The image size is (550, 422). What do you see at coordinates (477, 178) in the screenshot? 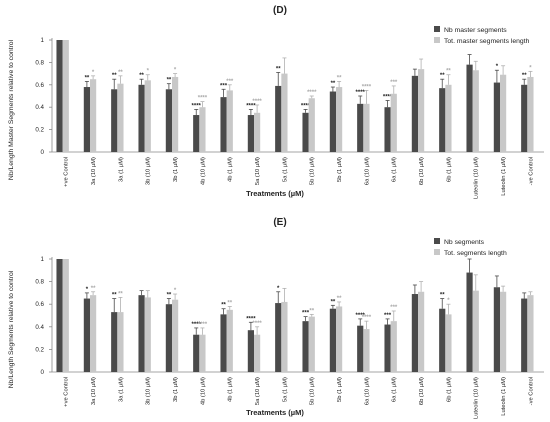
I see `x-category-label: Luteolin (10 µM)` at bounding box center [477, 178].